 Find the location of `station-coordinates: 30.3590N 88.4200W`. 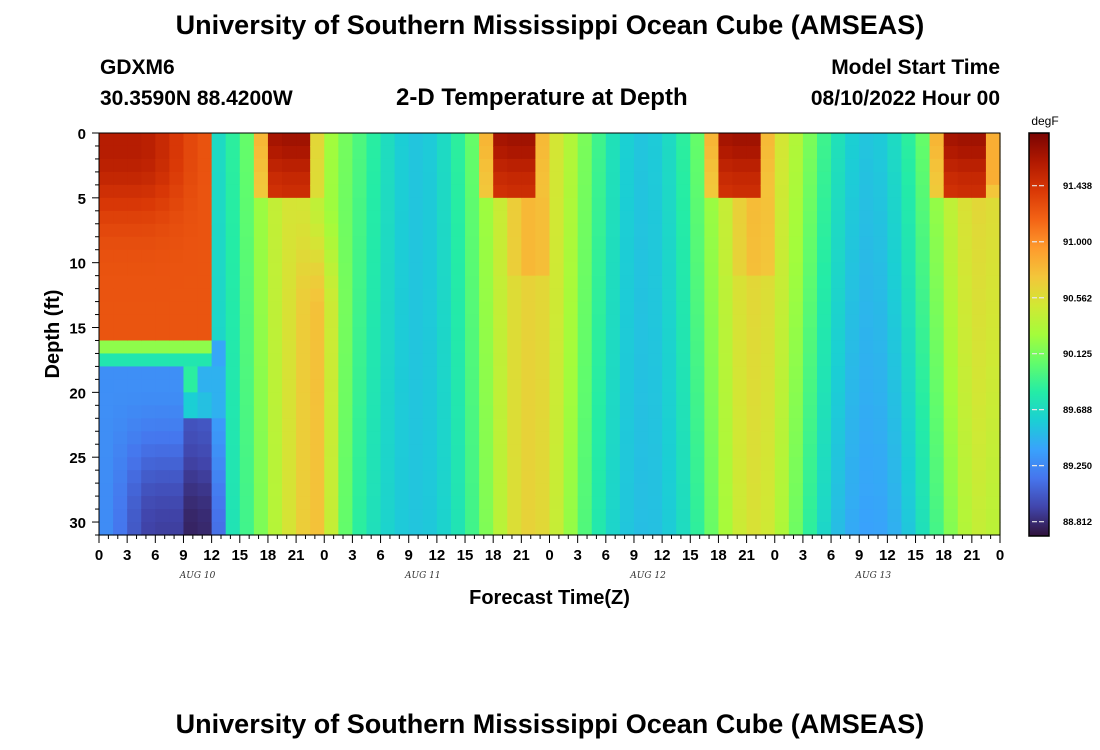

station-coordinates: 30.3590N 88.4200W is located at coordinates (196, 98).